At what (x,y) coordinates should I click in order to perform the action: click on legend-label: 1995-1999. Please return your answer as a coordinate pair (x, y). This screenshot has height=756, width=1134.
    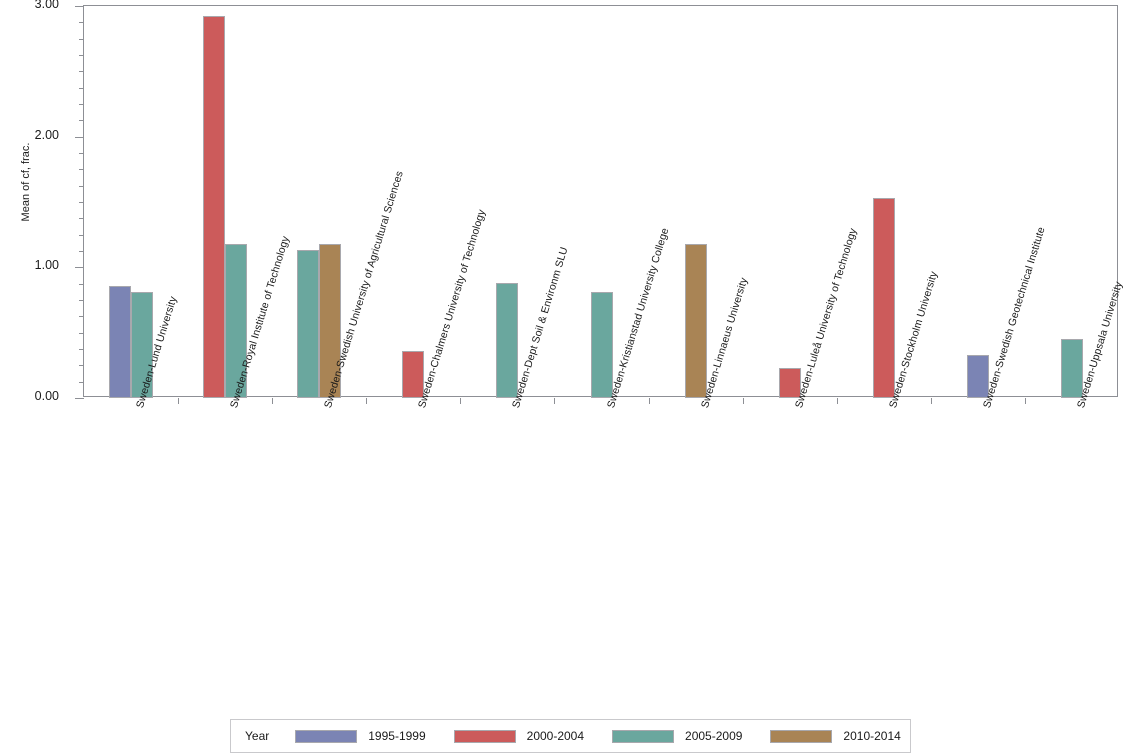
    Looking at the image, I should click on (397, 736).